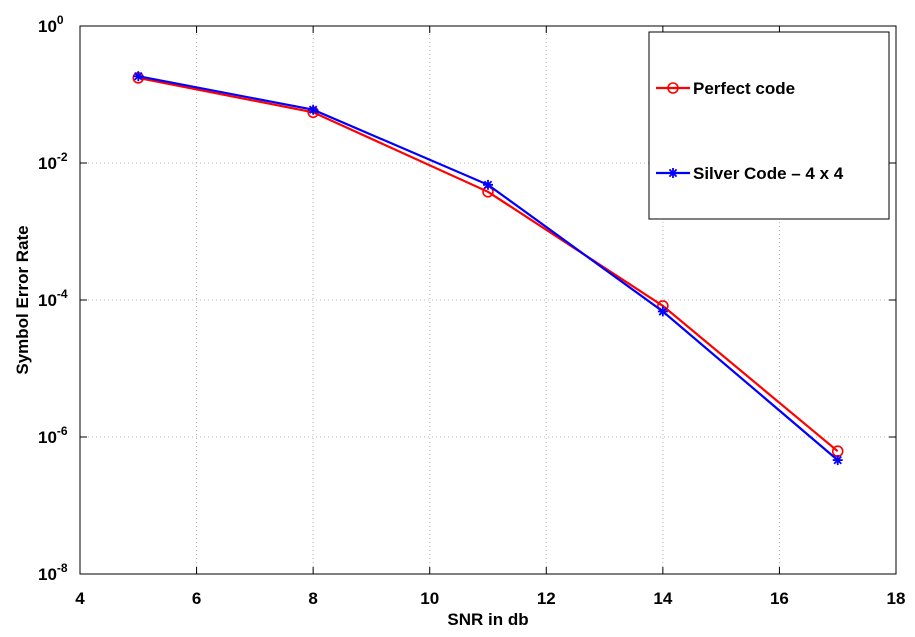 Image resolution: width=915 pixels, height=637 pixels. I want to click on y-axis-label: Symbol Error Rate, so click(22, 299).